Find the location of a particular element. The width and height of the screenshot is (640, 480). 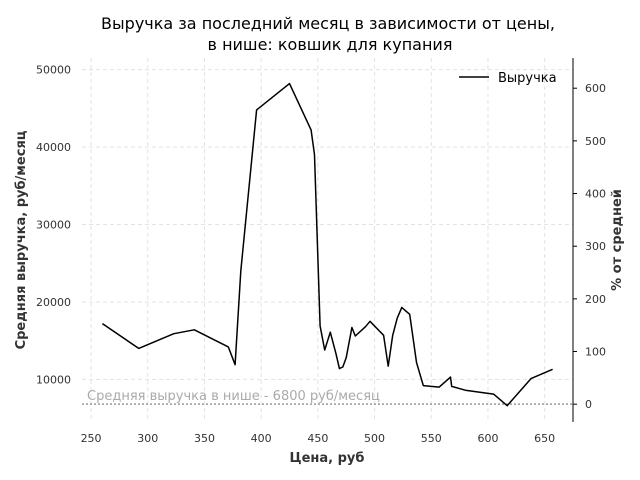

y2-tick-label: 200 is located at coordinates (595, 299).